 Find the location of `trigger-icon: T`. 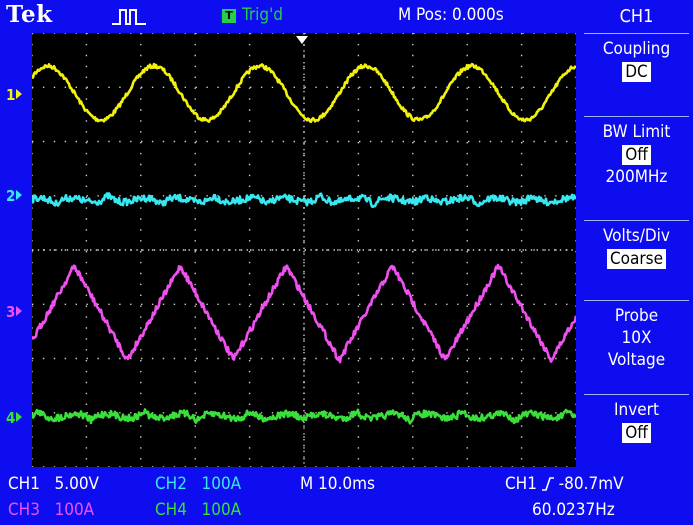

trigger-icon: T is located at coordinates (229, 16).